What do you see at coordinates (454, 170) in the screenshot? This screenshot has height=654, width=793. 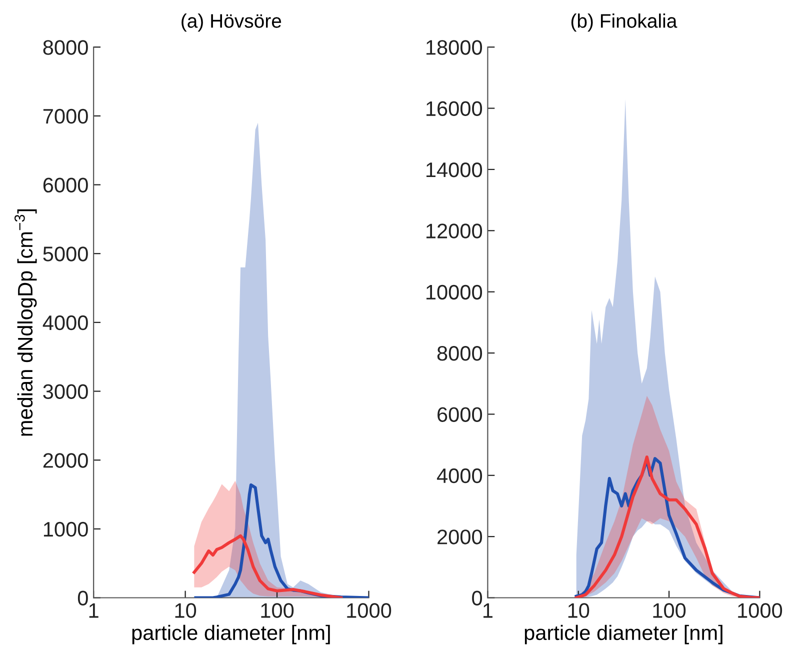 I see `y-tick-label: 14000` at bounding box center [454, 170].